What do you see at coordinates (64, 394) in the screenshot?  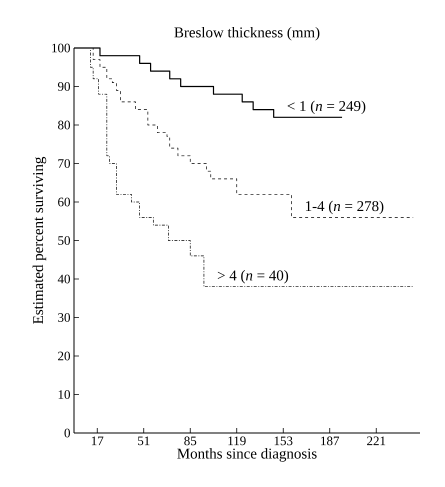 I see `y-tick-label: 10` at bounding box center [64, 394].